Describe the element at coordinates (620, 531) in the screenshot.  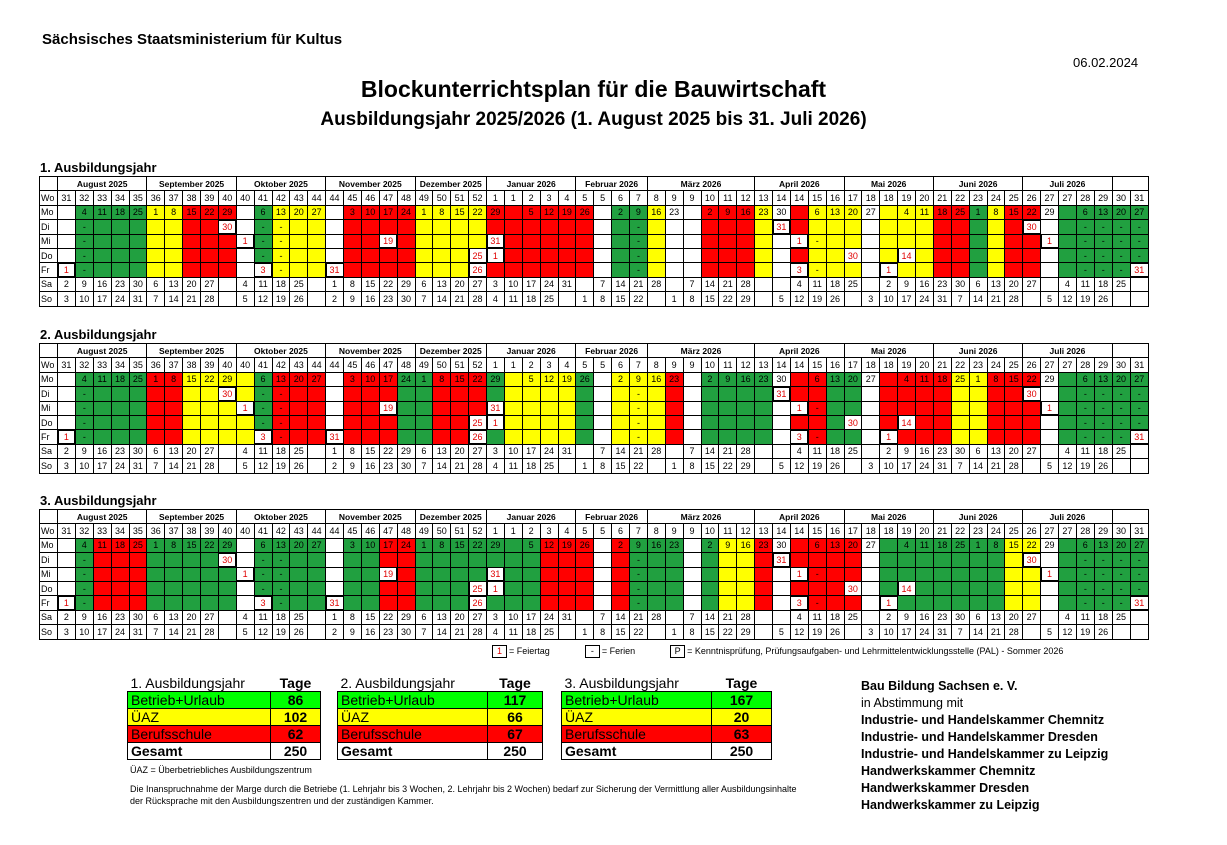
I see `week-number: 6` at that location.